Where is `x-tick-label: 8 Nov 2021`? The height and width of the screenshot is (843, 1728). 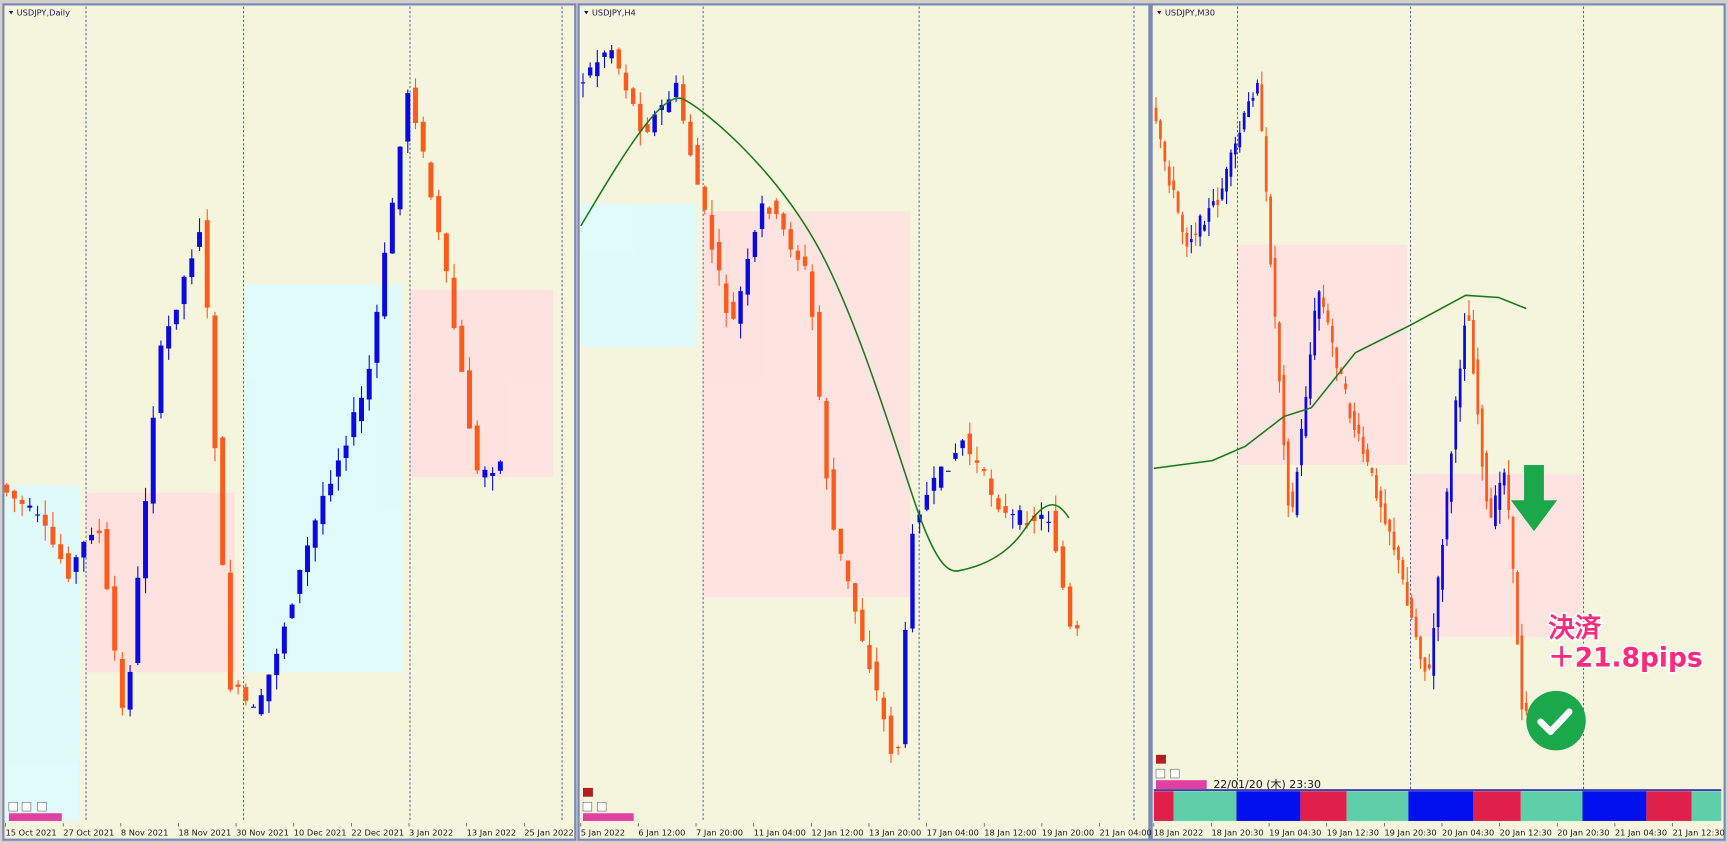 x-tick-label: 8 Nov 2021 is located at coordinates (145, 832).